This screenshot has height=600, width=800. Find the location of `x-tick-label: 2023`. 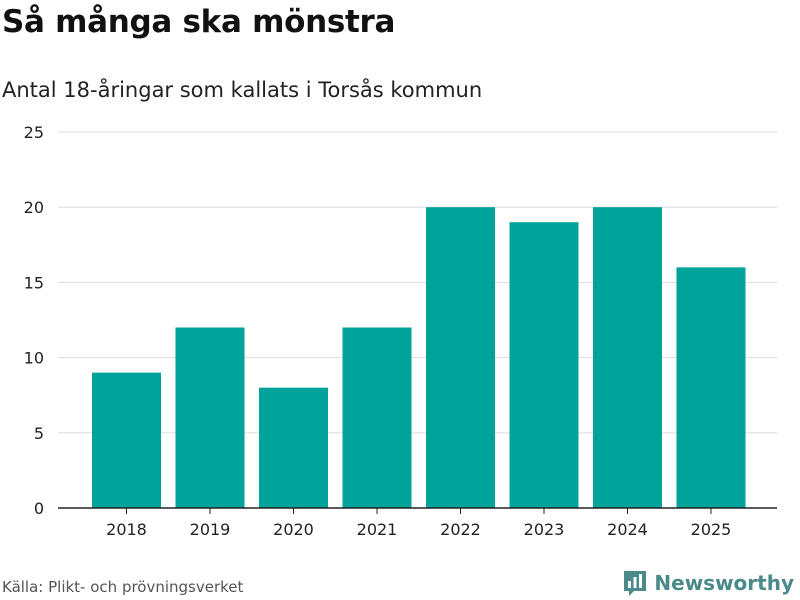

x-tick-label: 2023 is located at coordinates (544, 529).